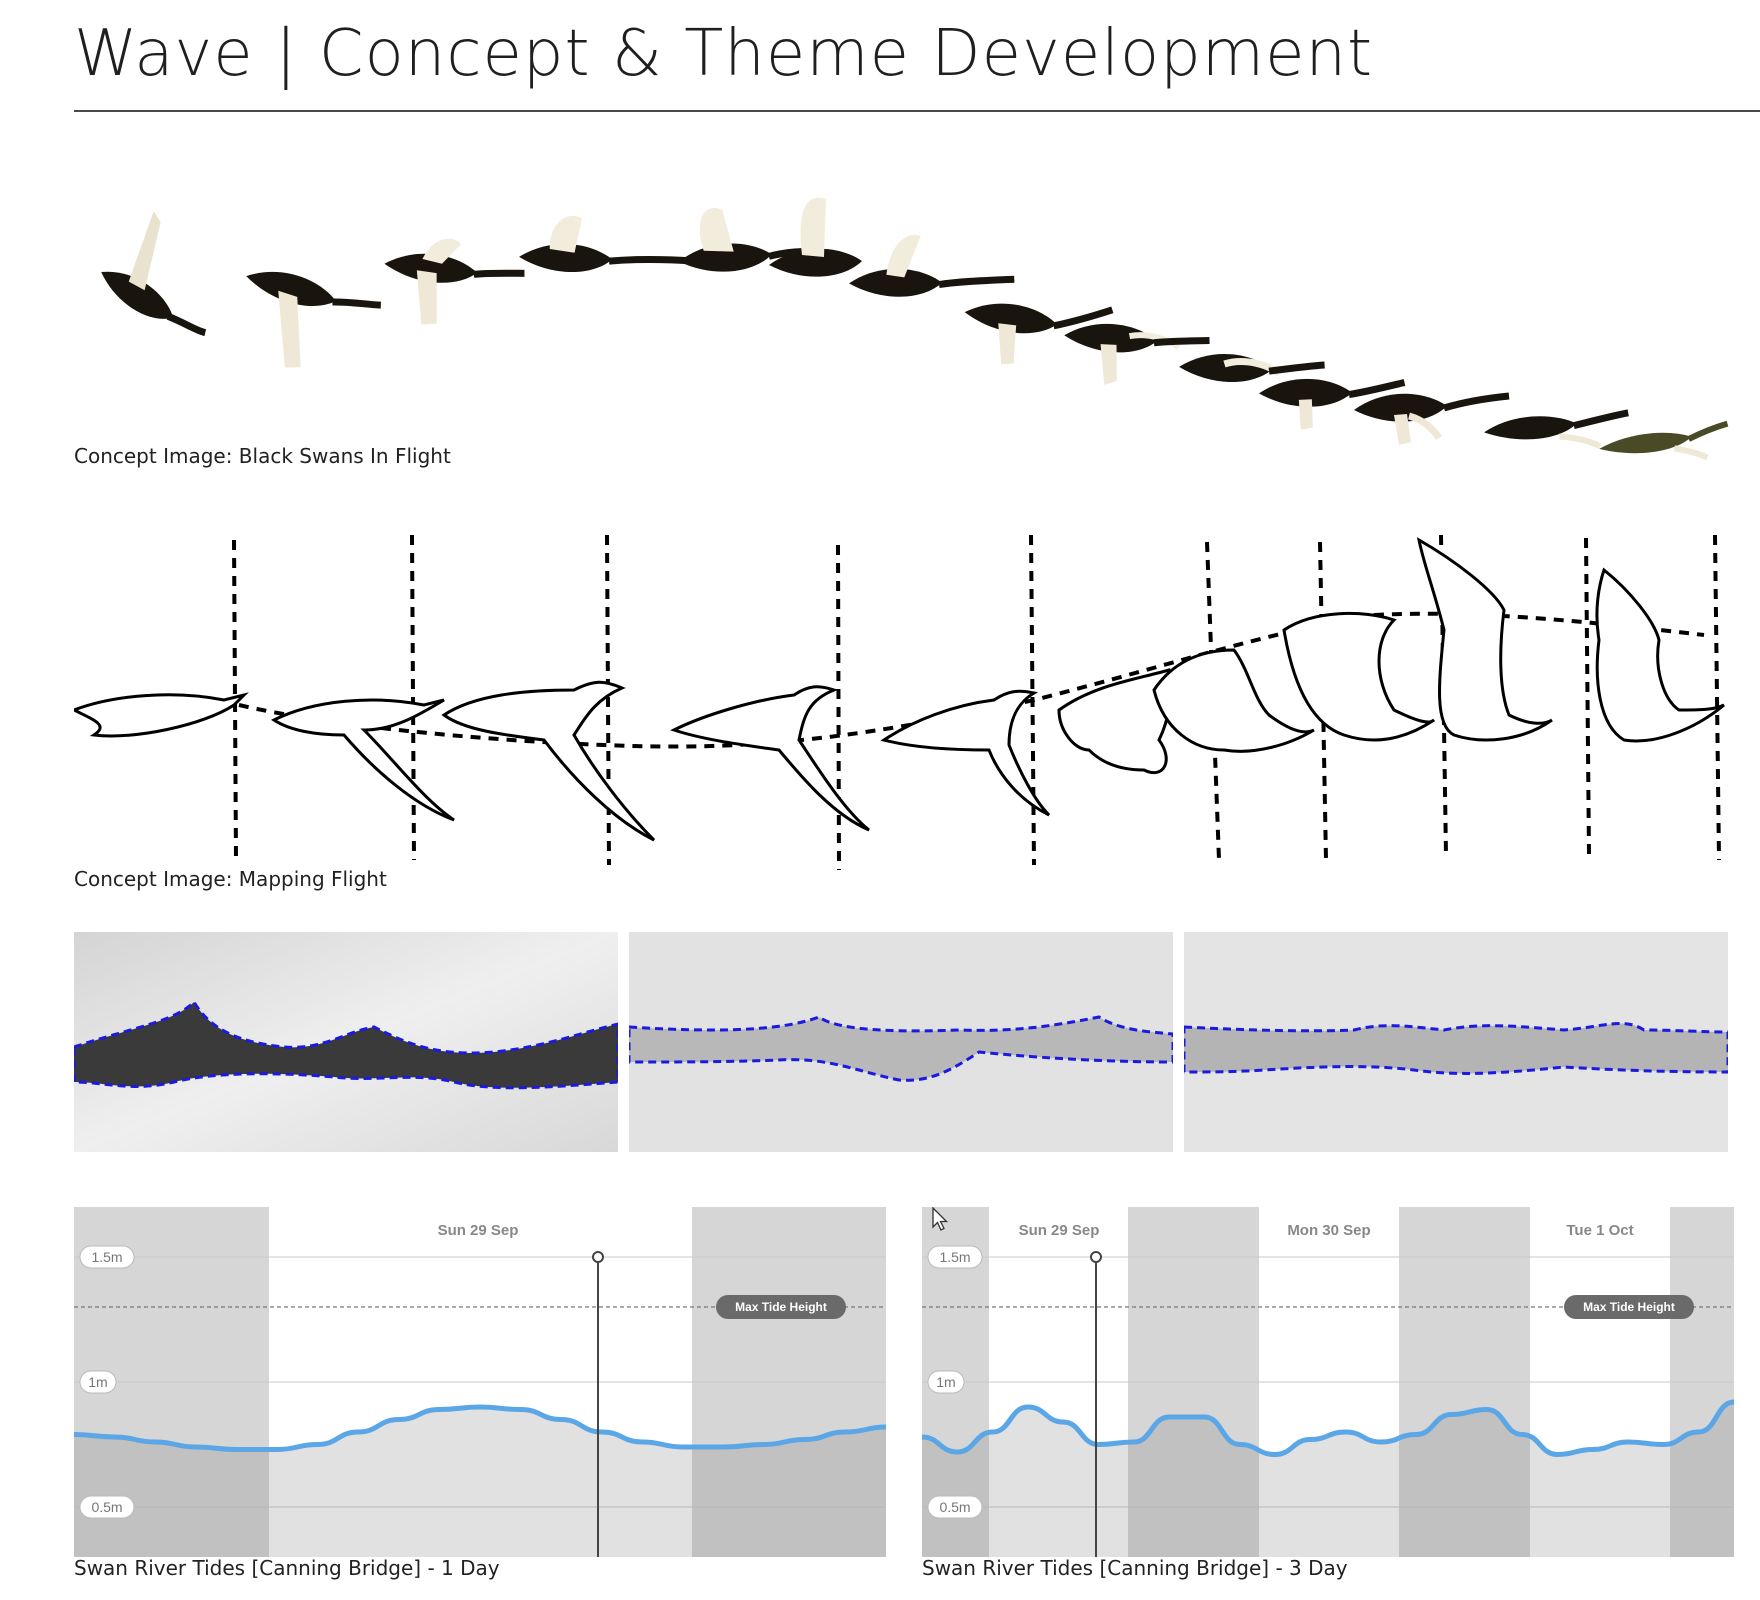 The width and height of the screenshot is (1760, 1600). Describe the element at coordinates (230, 879) in the screenshot. I see `caption-mapping-flight: Concept Image: Mapping Flight` at that location.